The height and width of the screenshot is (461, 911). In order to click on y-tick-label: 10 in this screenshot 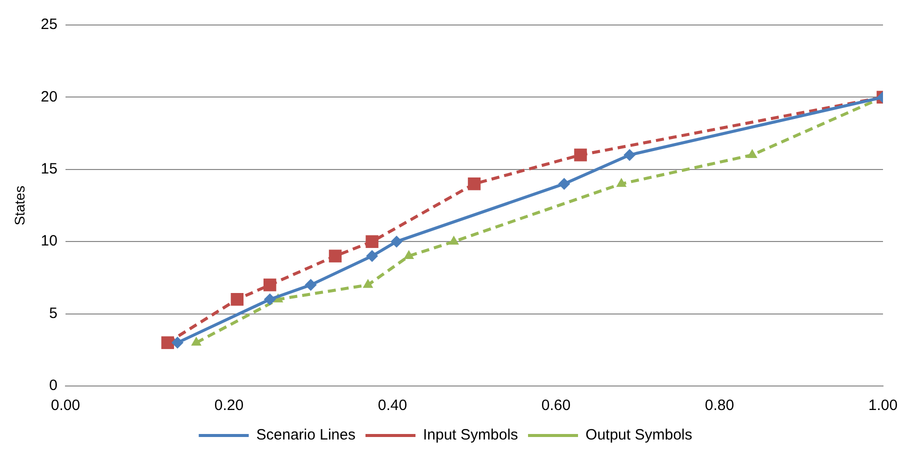, I will do `click(49, 241)`.